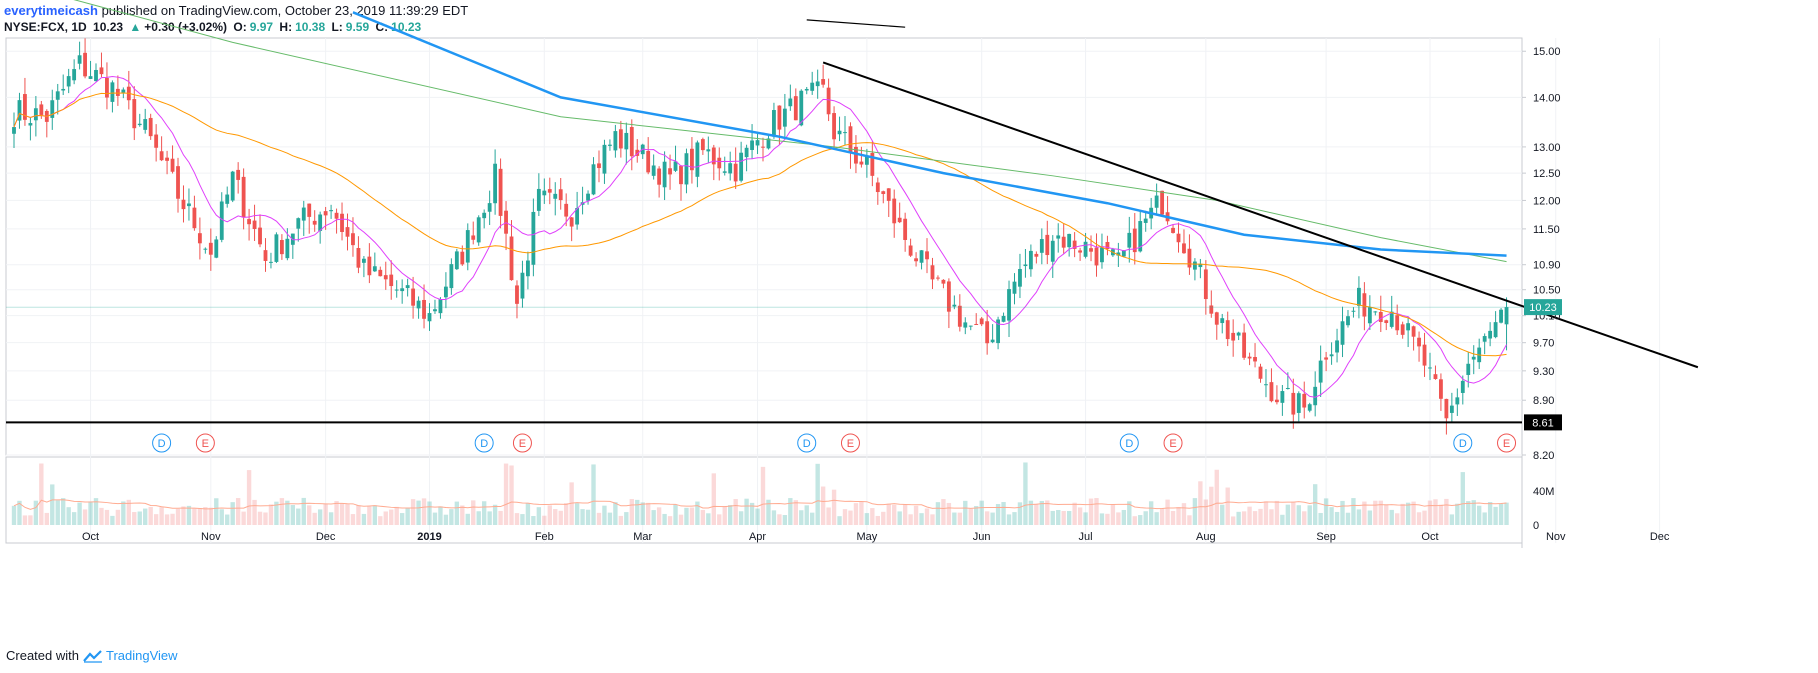 This screenshot has height=673, width=1818. Describe the element at coordinates (760, 493) in the screenshot. I see `volume-group` at that location.